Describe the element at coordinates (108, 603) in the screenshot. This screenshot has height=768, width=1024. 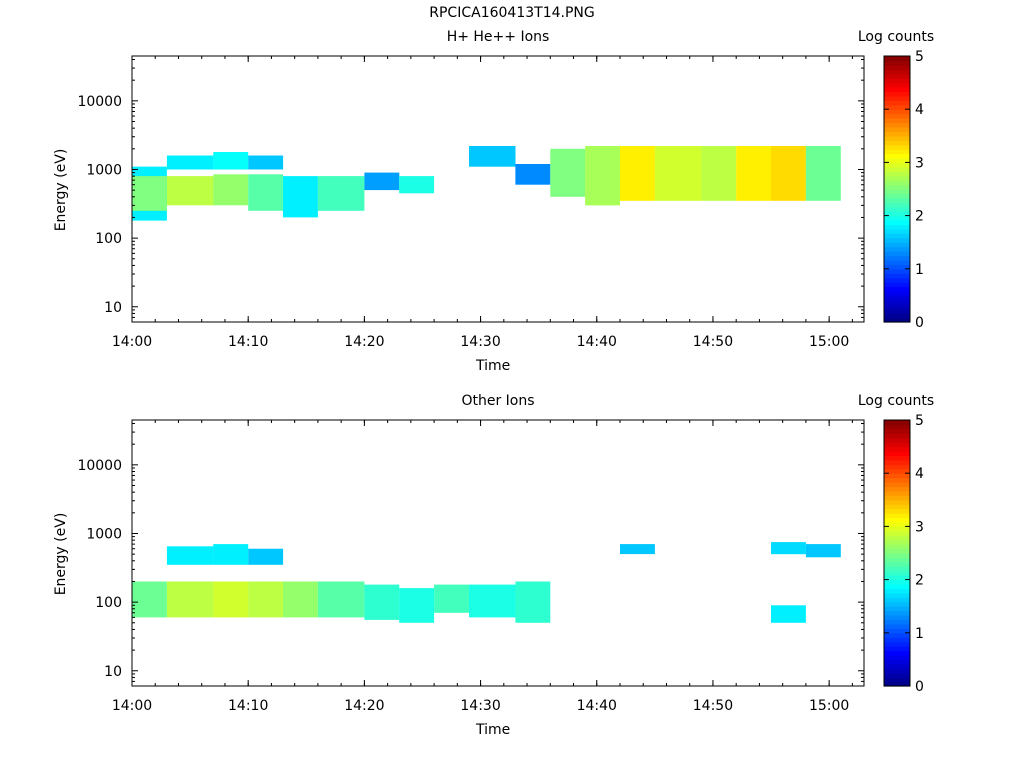
I see `y-tick-label: 100` at that location.